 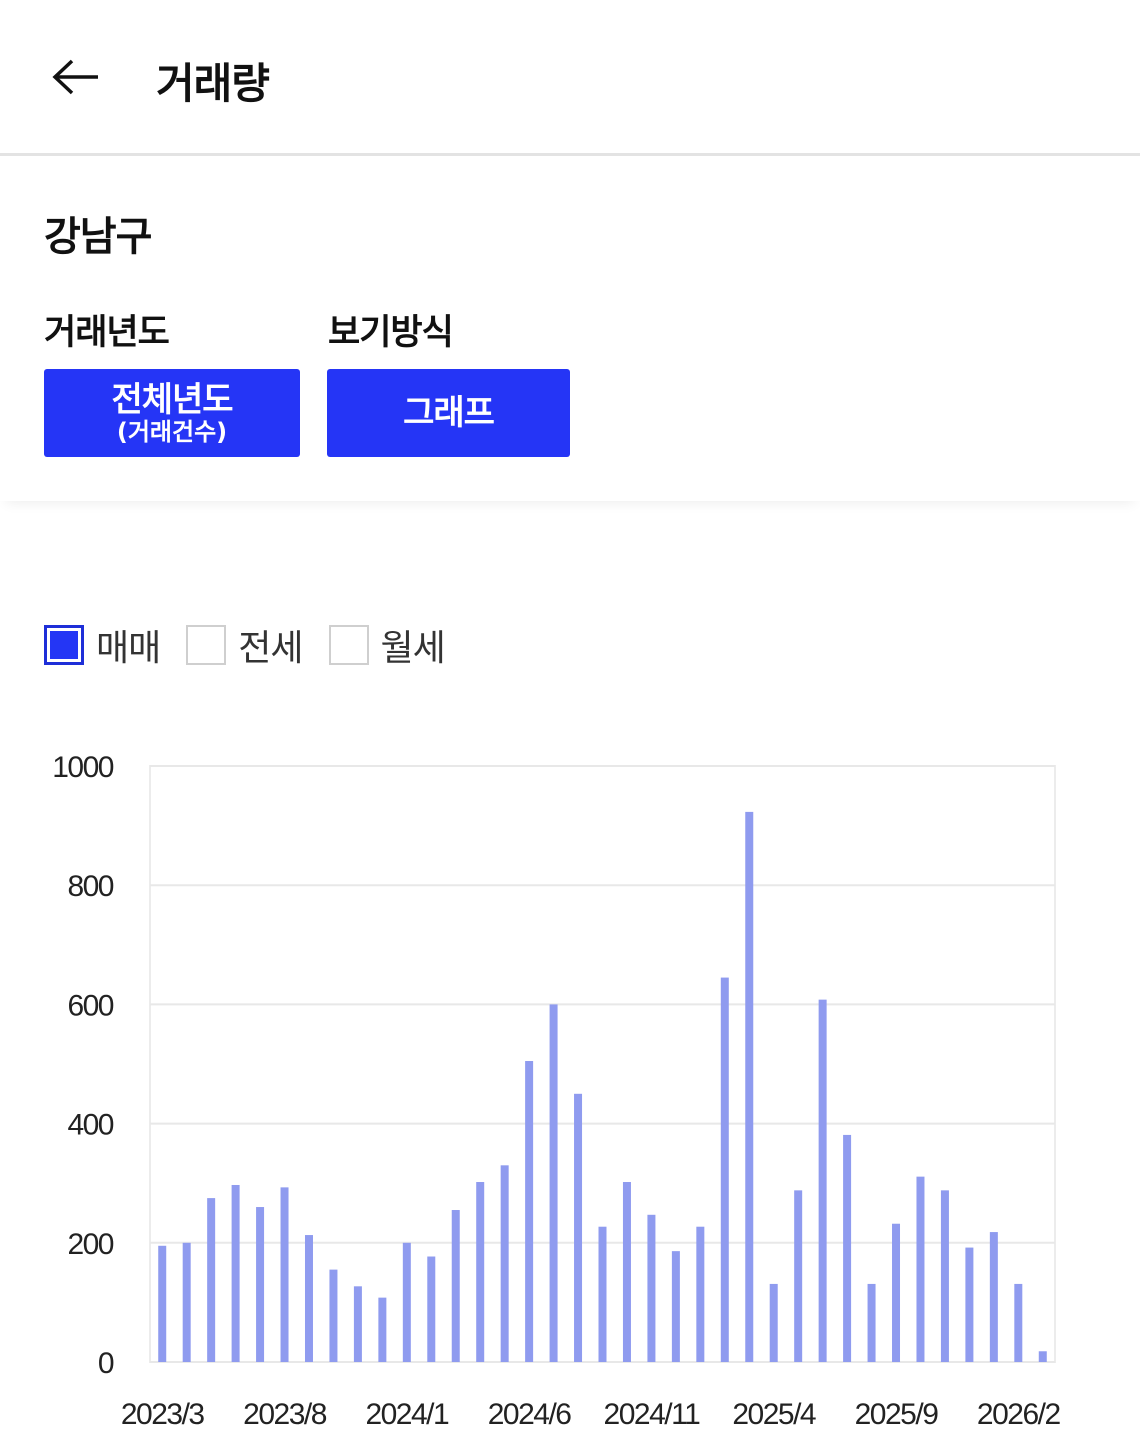 I want to click on legend-label-sale: 매매, so click(x=128, y=648).